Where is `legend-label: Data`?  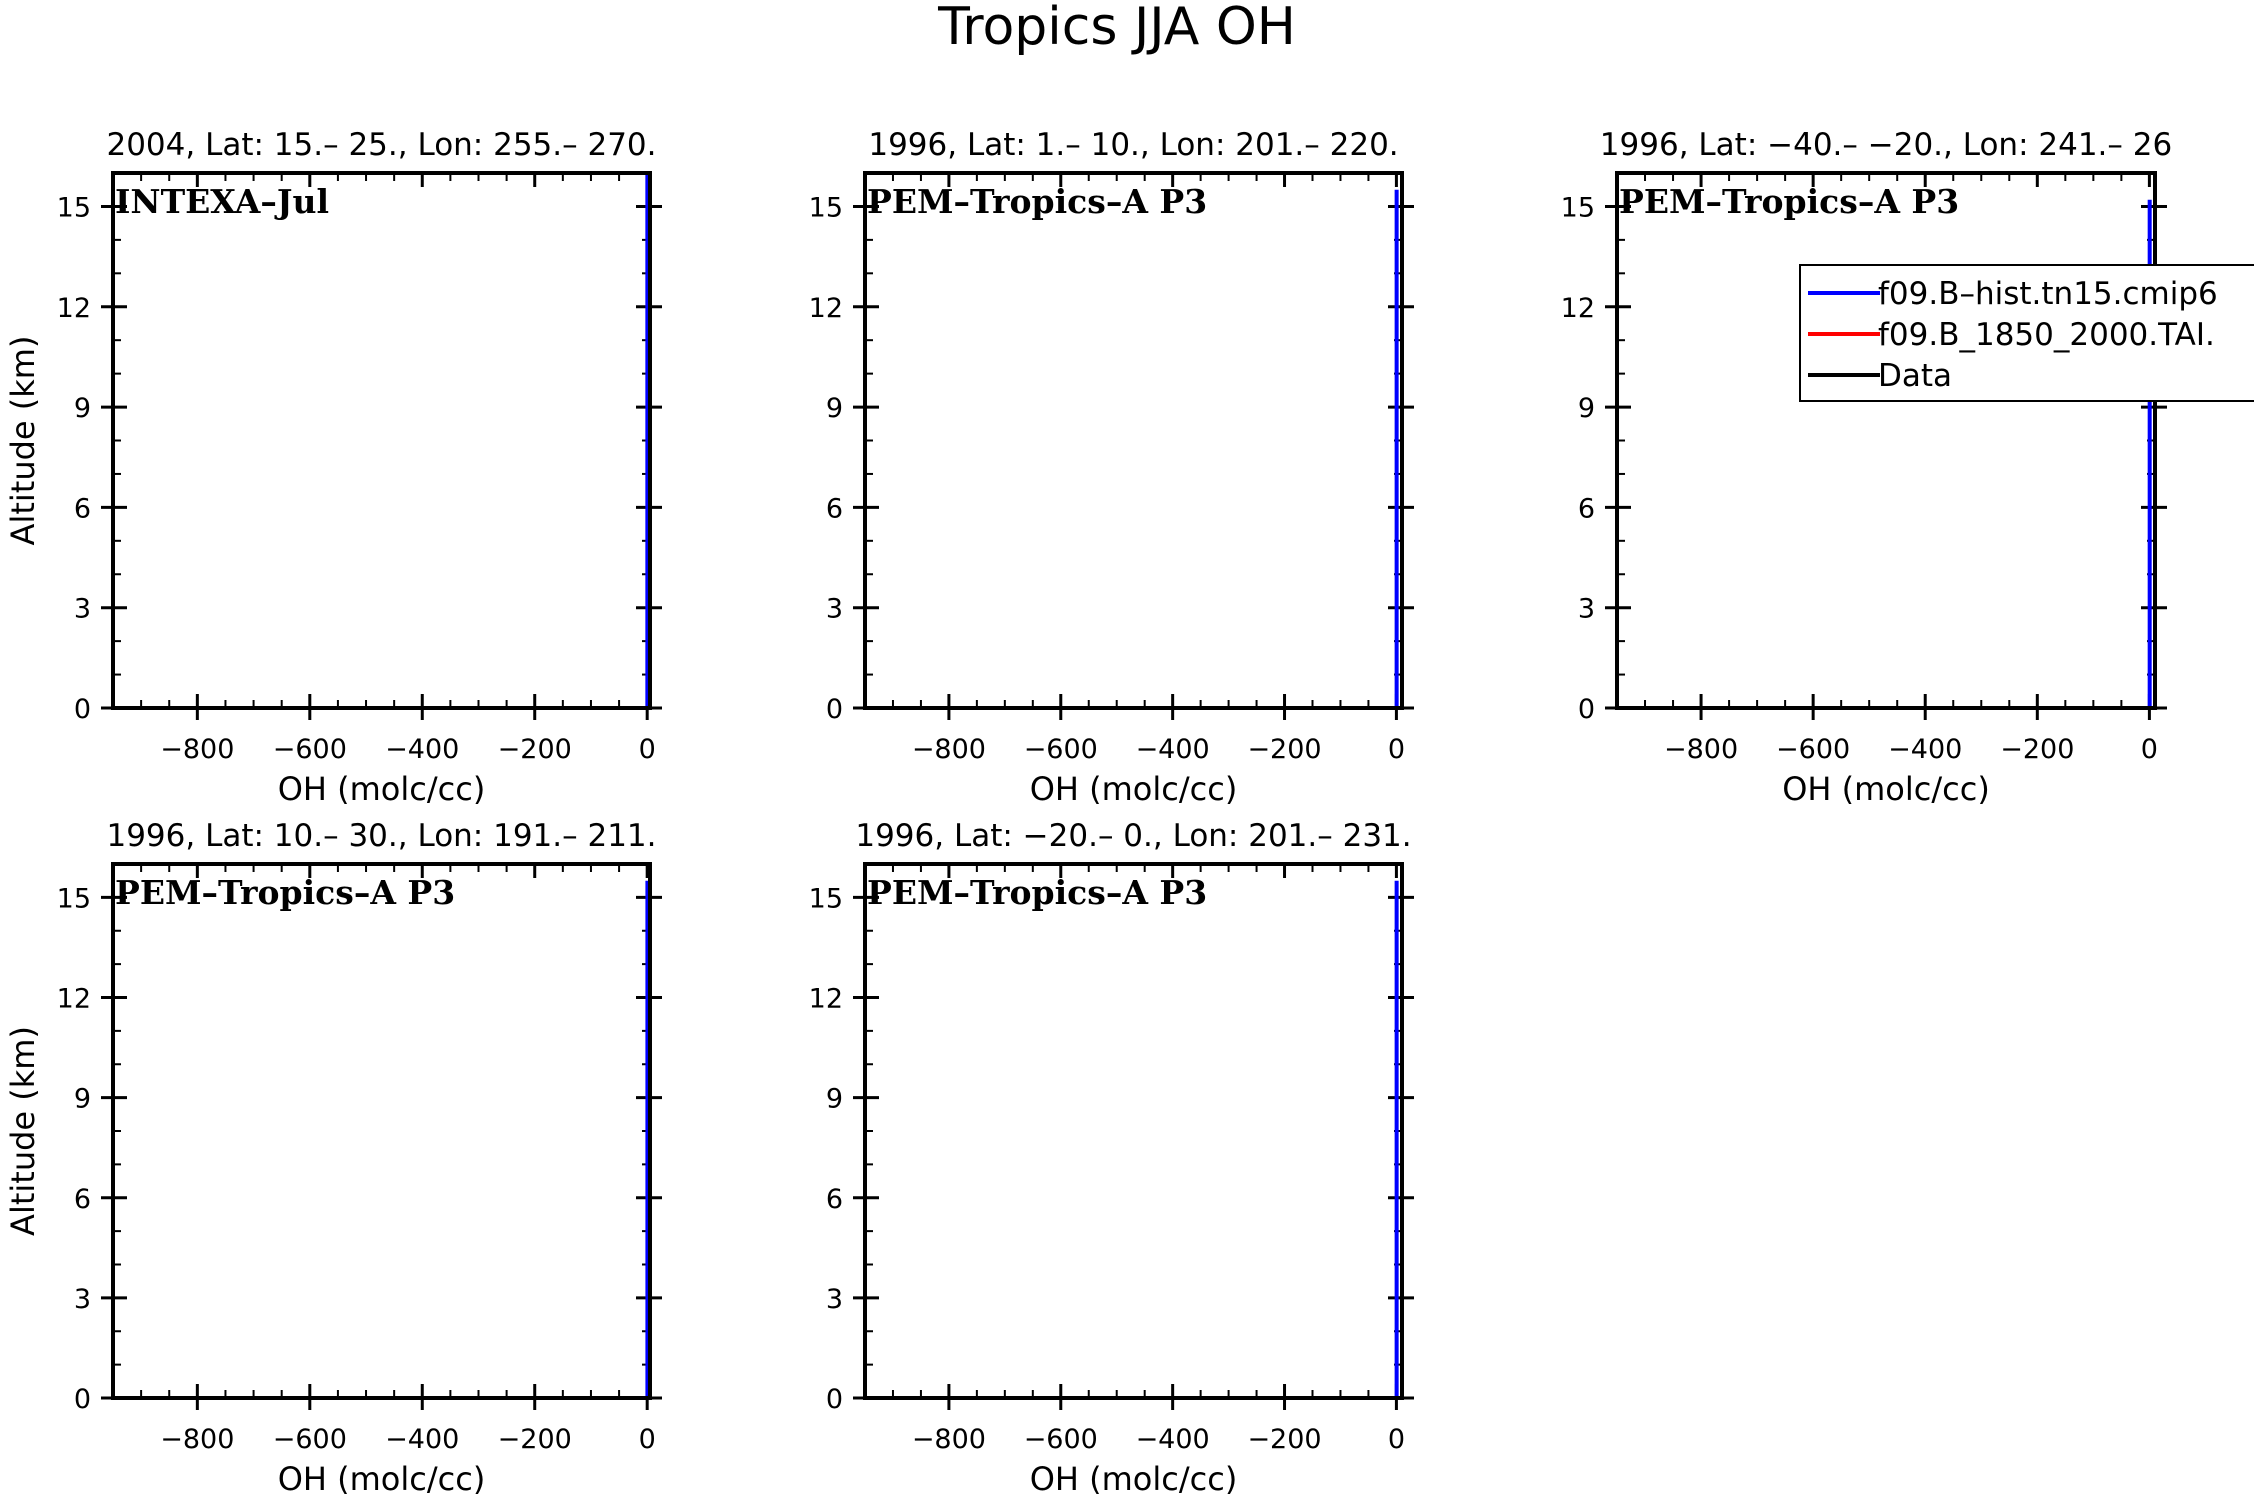
legend-label: Data is located at coordinates (1915, 376).